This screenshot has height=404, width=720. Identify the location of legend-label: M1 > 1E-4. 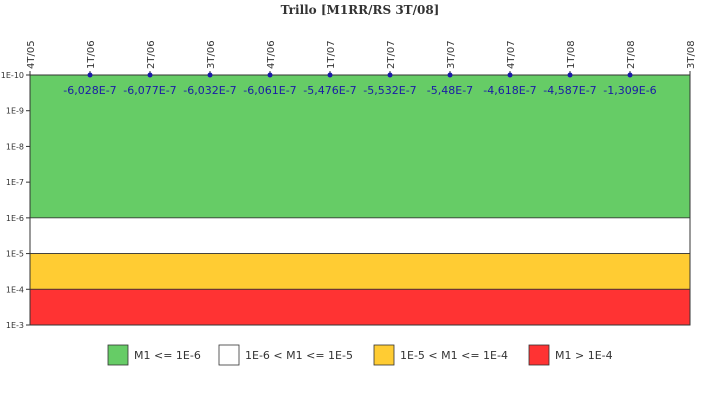
(584, 355).